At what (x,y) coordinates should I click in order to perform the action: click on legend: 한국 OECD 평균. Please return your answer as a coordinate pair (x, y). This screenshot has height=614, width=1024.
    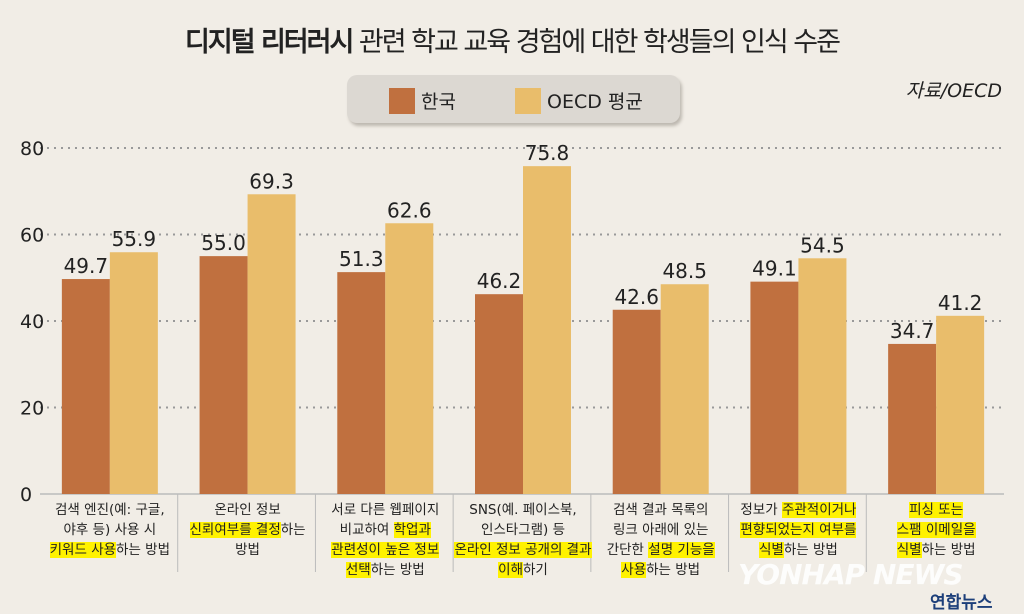
    Looking at the image, I should click on (513, 99).